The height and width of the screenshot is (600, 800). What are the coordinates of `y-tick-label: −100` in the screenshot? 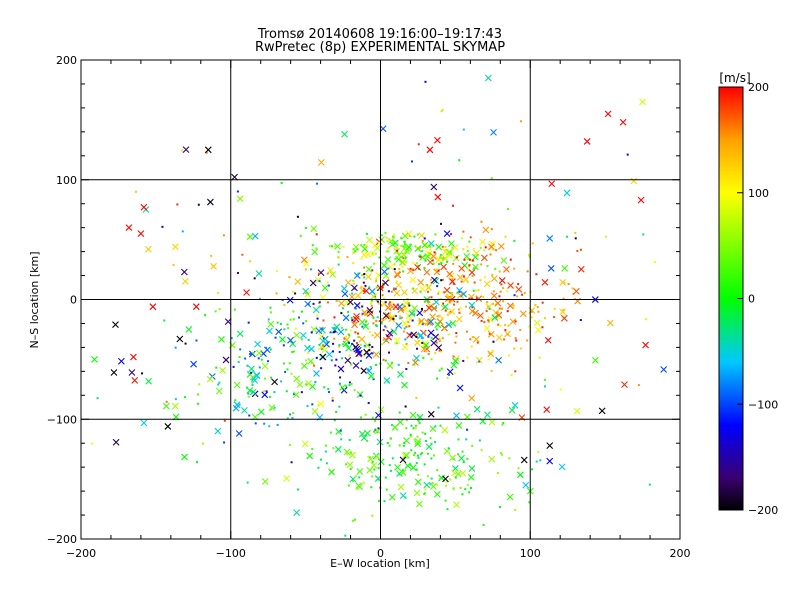 It's located at (62, 419).